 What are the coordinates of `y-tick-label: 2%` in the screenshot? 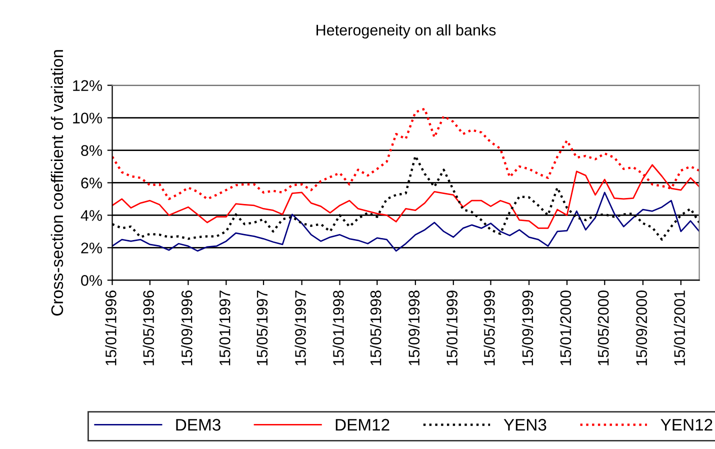 It's located at (91, 248).